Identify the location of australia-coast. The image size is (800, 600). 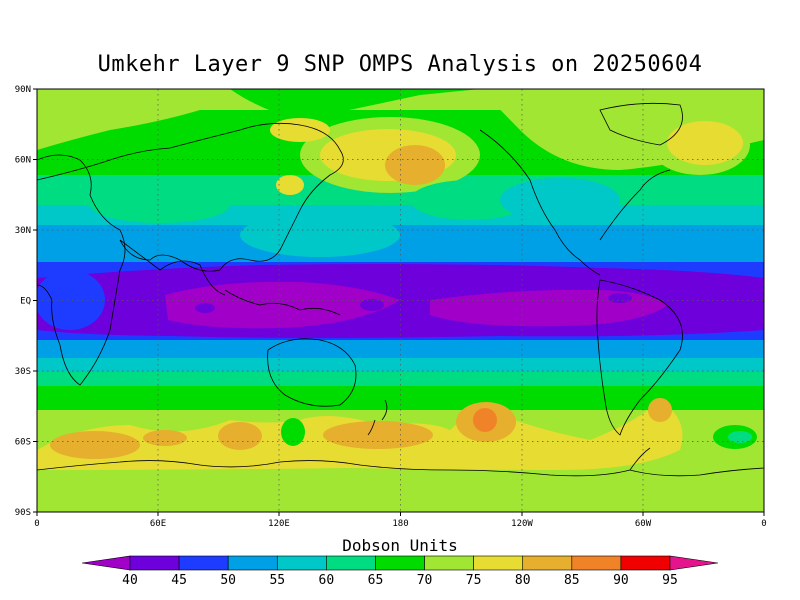
(312, 372).